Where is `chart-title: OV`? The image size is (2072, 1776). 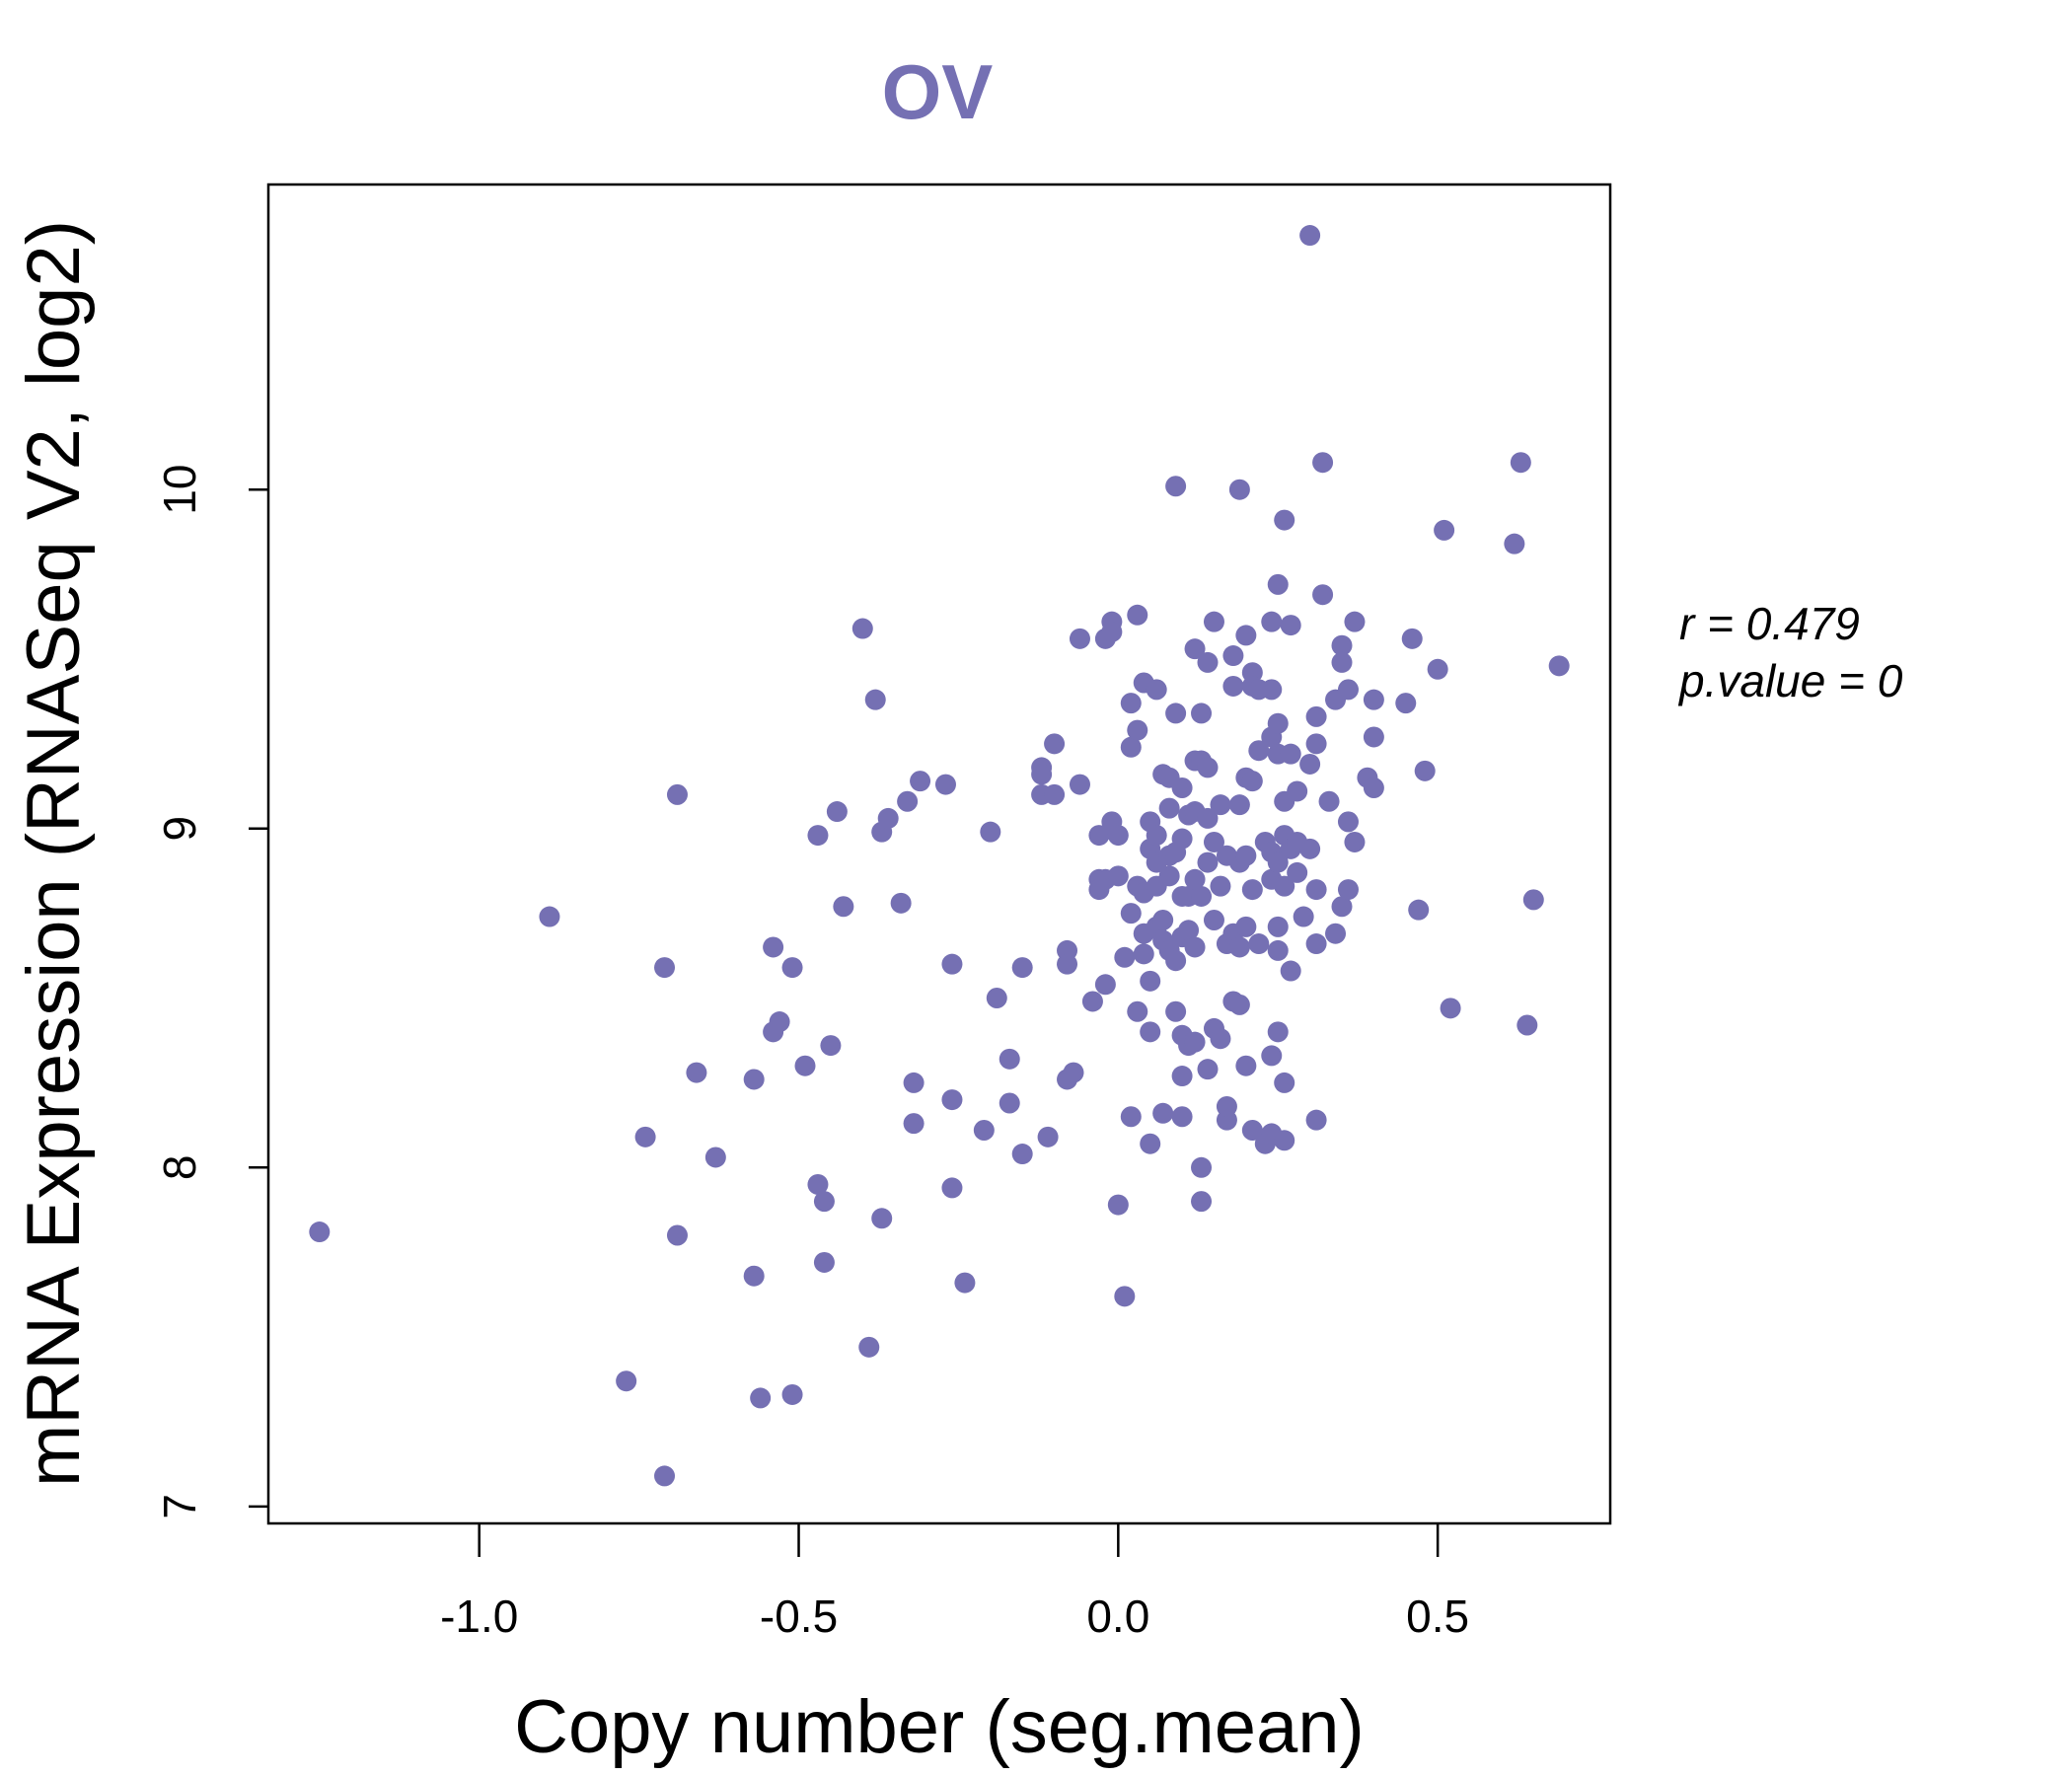 chart-title: OV is located at coordinates (938, 92).